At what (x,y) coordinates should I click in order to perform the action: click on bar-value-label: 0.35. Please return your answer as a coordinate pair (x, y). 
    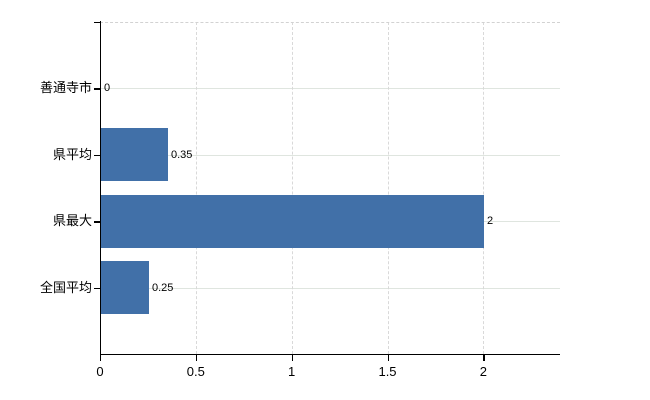
    Looking at the image, I should click on (182, 154).